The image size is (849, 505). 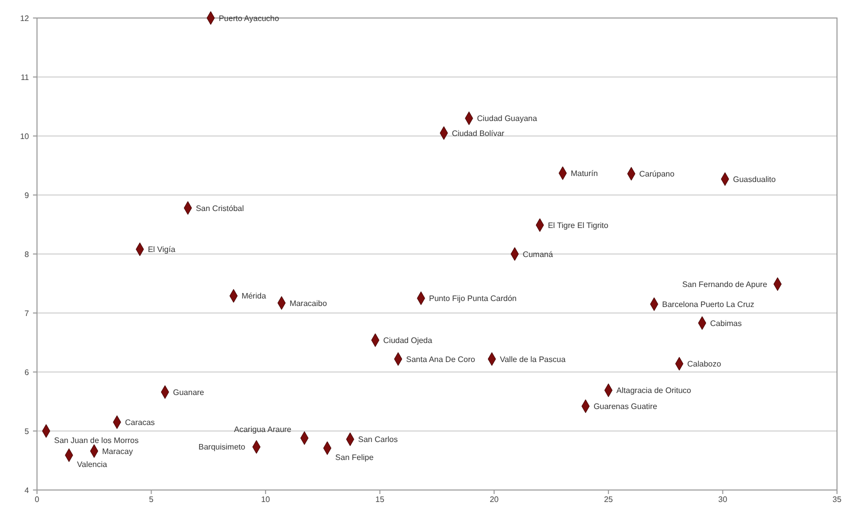 I want to click on y-tick-label: 11, so click(x=25, y=77).